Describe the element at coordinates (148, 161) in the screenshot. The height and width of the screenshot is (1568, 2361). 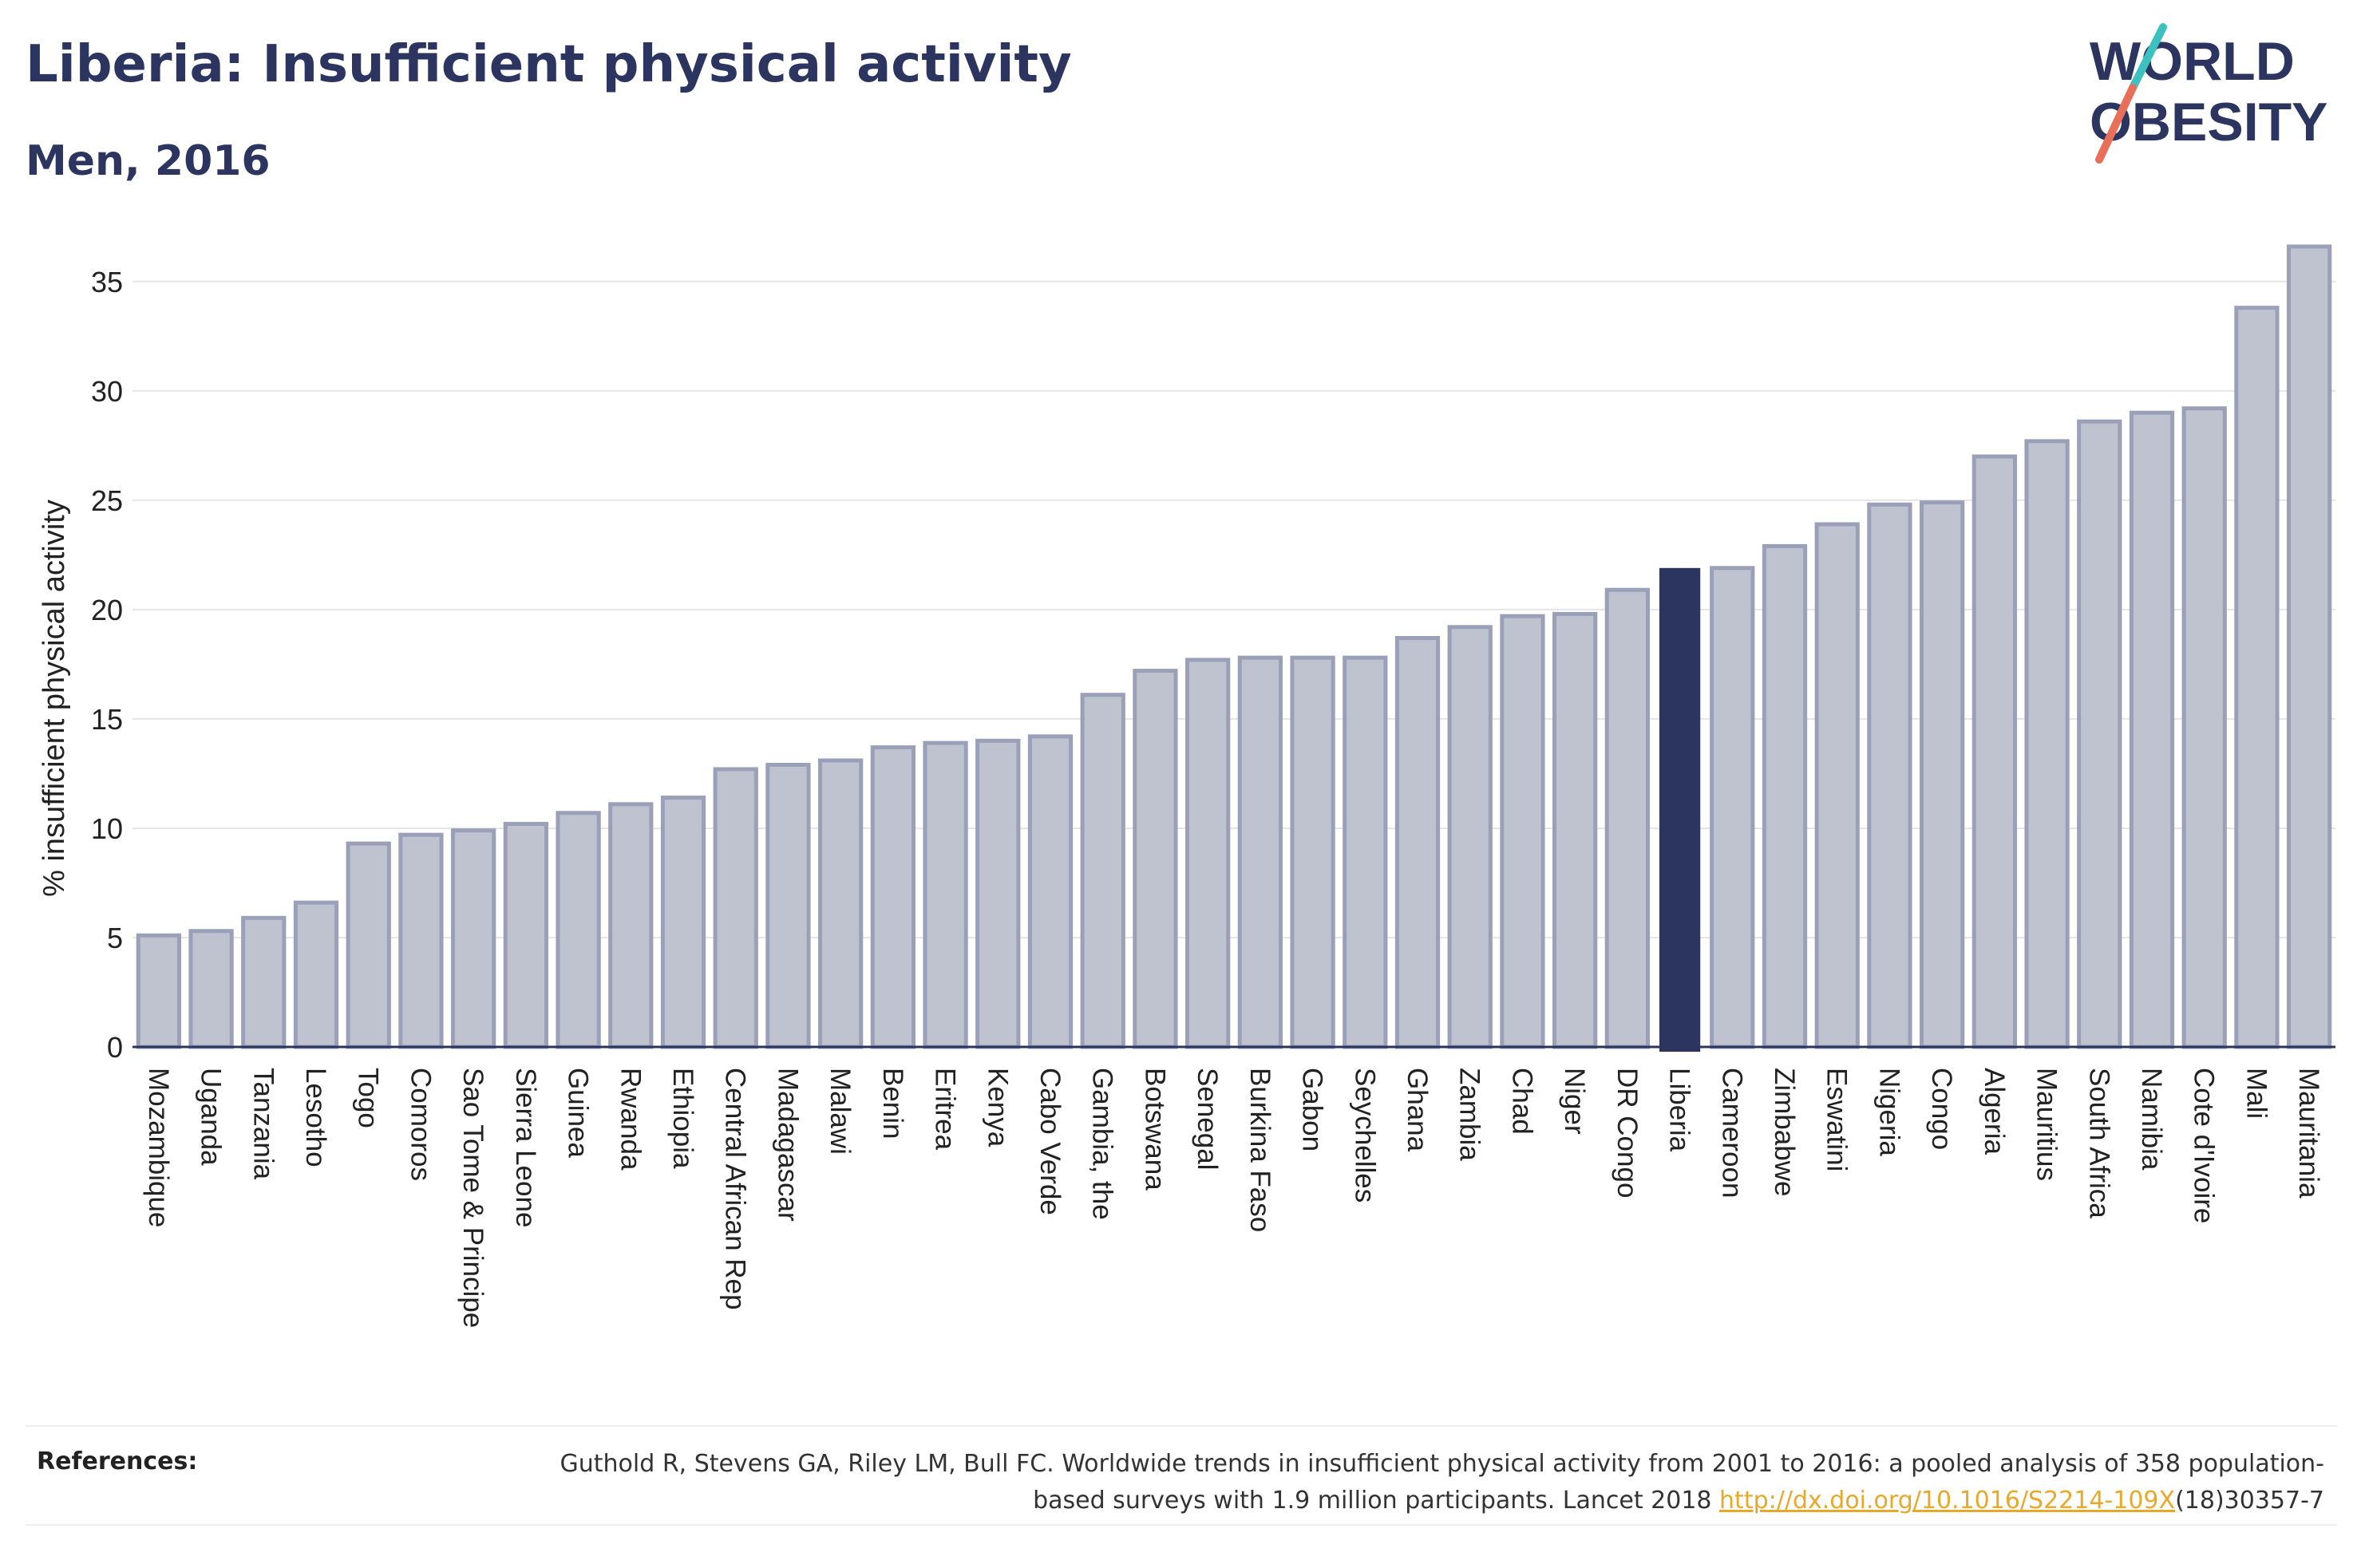
I see `chart-subtitle: Men, 2016` at that location.